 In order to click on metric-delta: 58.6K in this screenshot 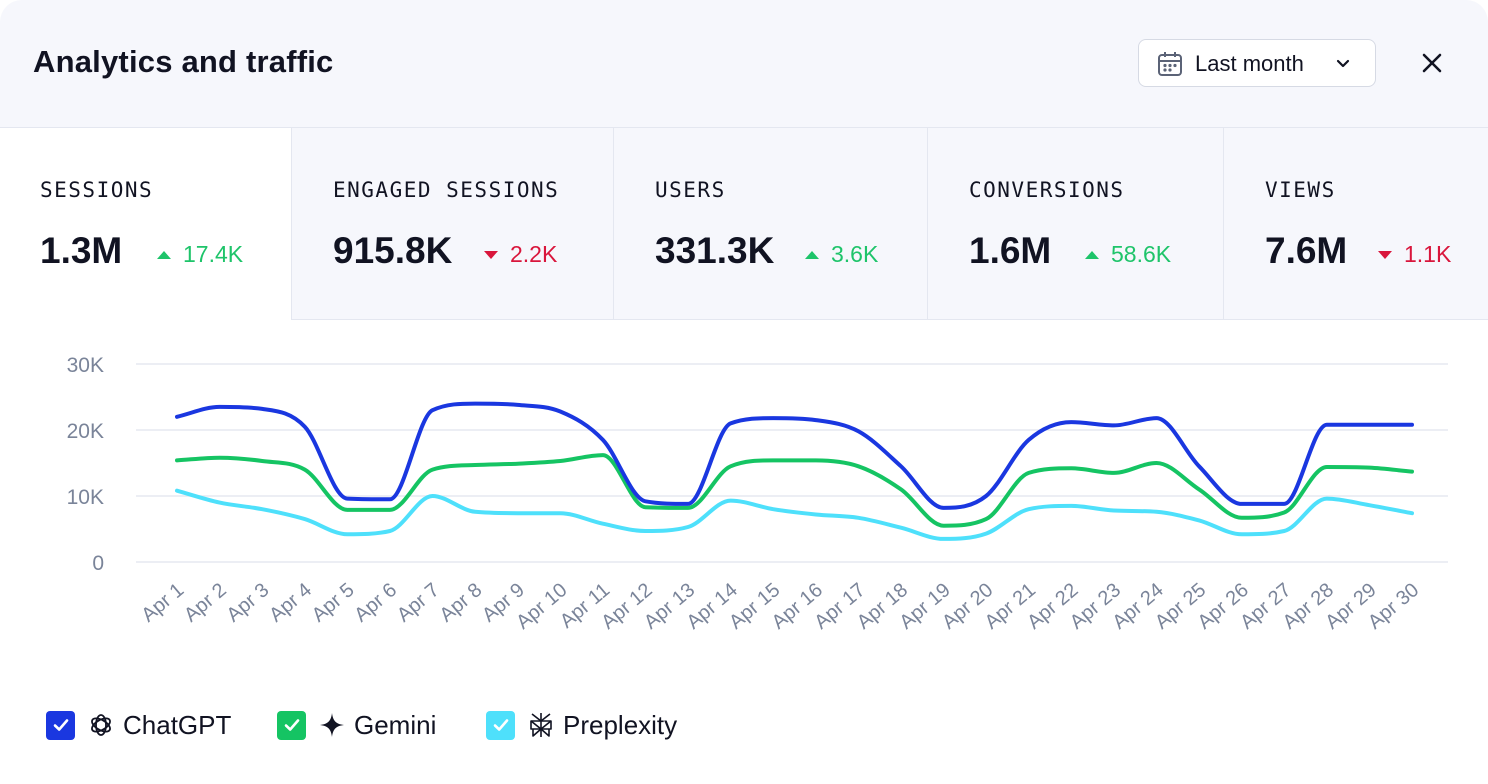, I will do `click(1128, 254)`.